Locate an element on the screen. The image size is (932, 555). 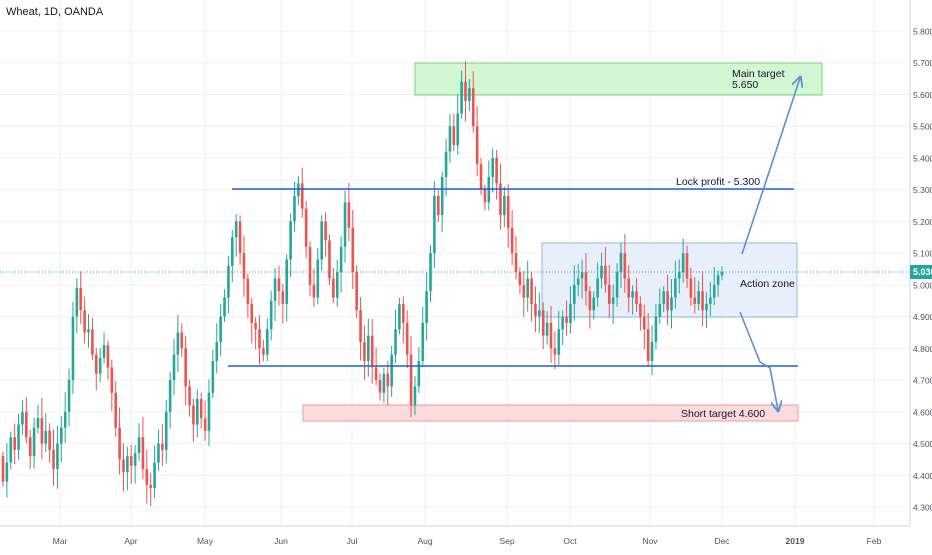
main-target-zone is located at coordinates (618, 79).